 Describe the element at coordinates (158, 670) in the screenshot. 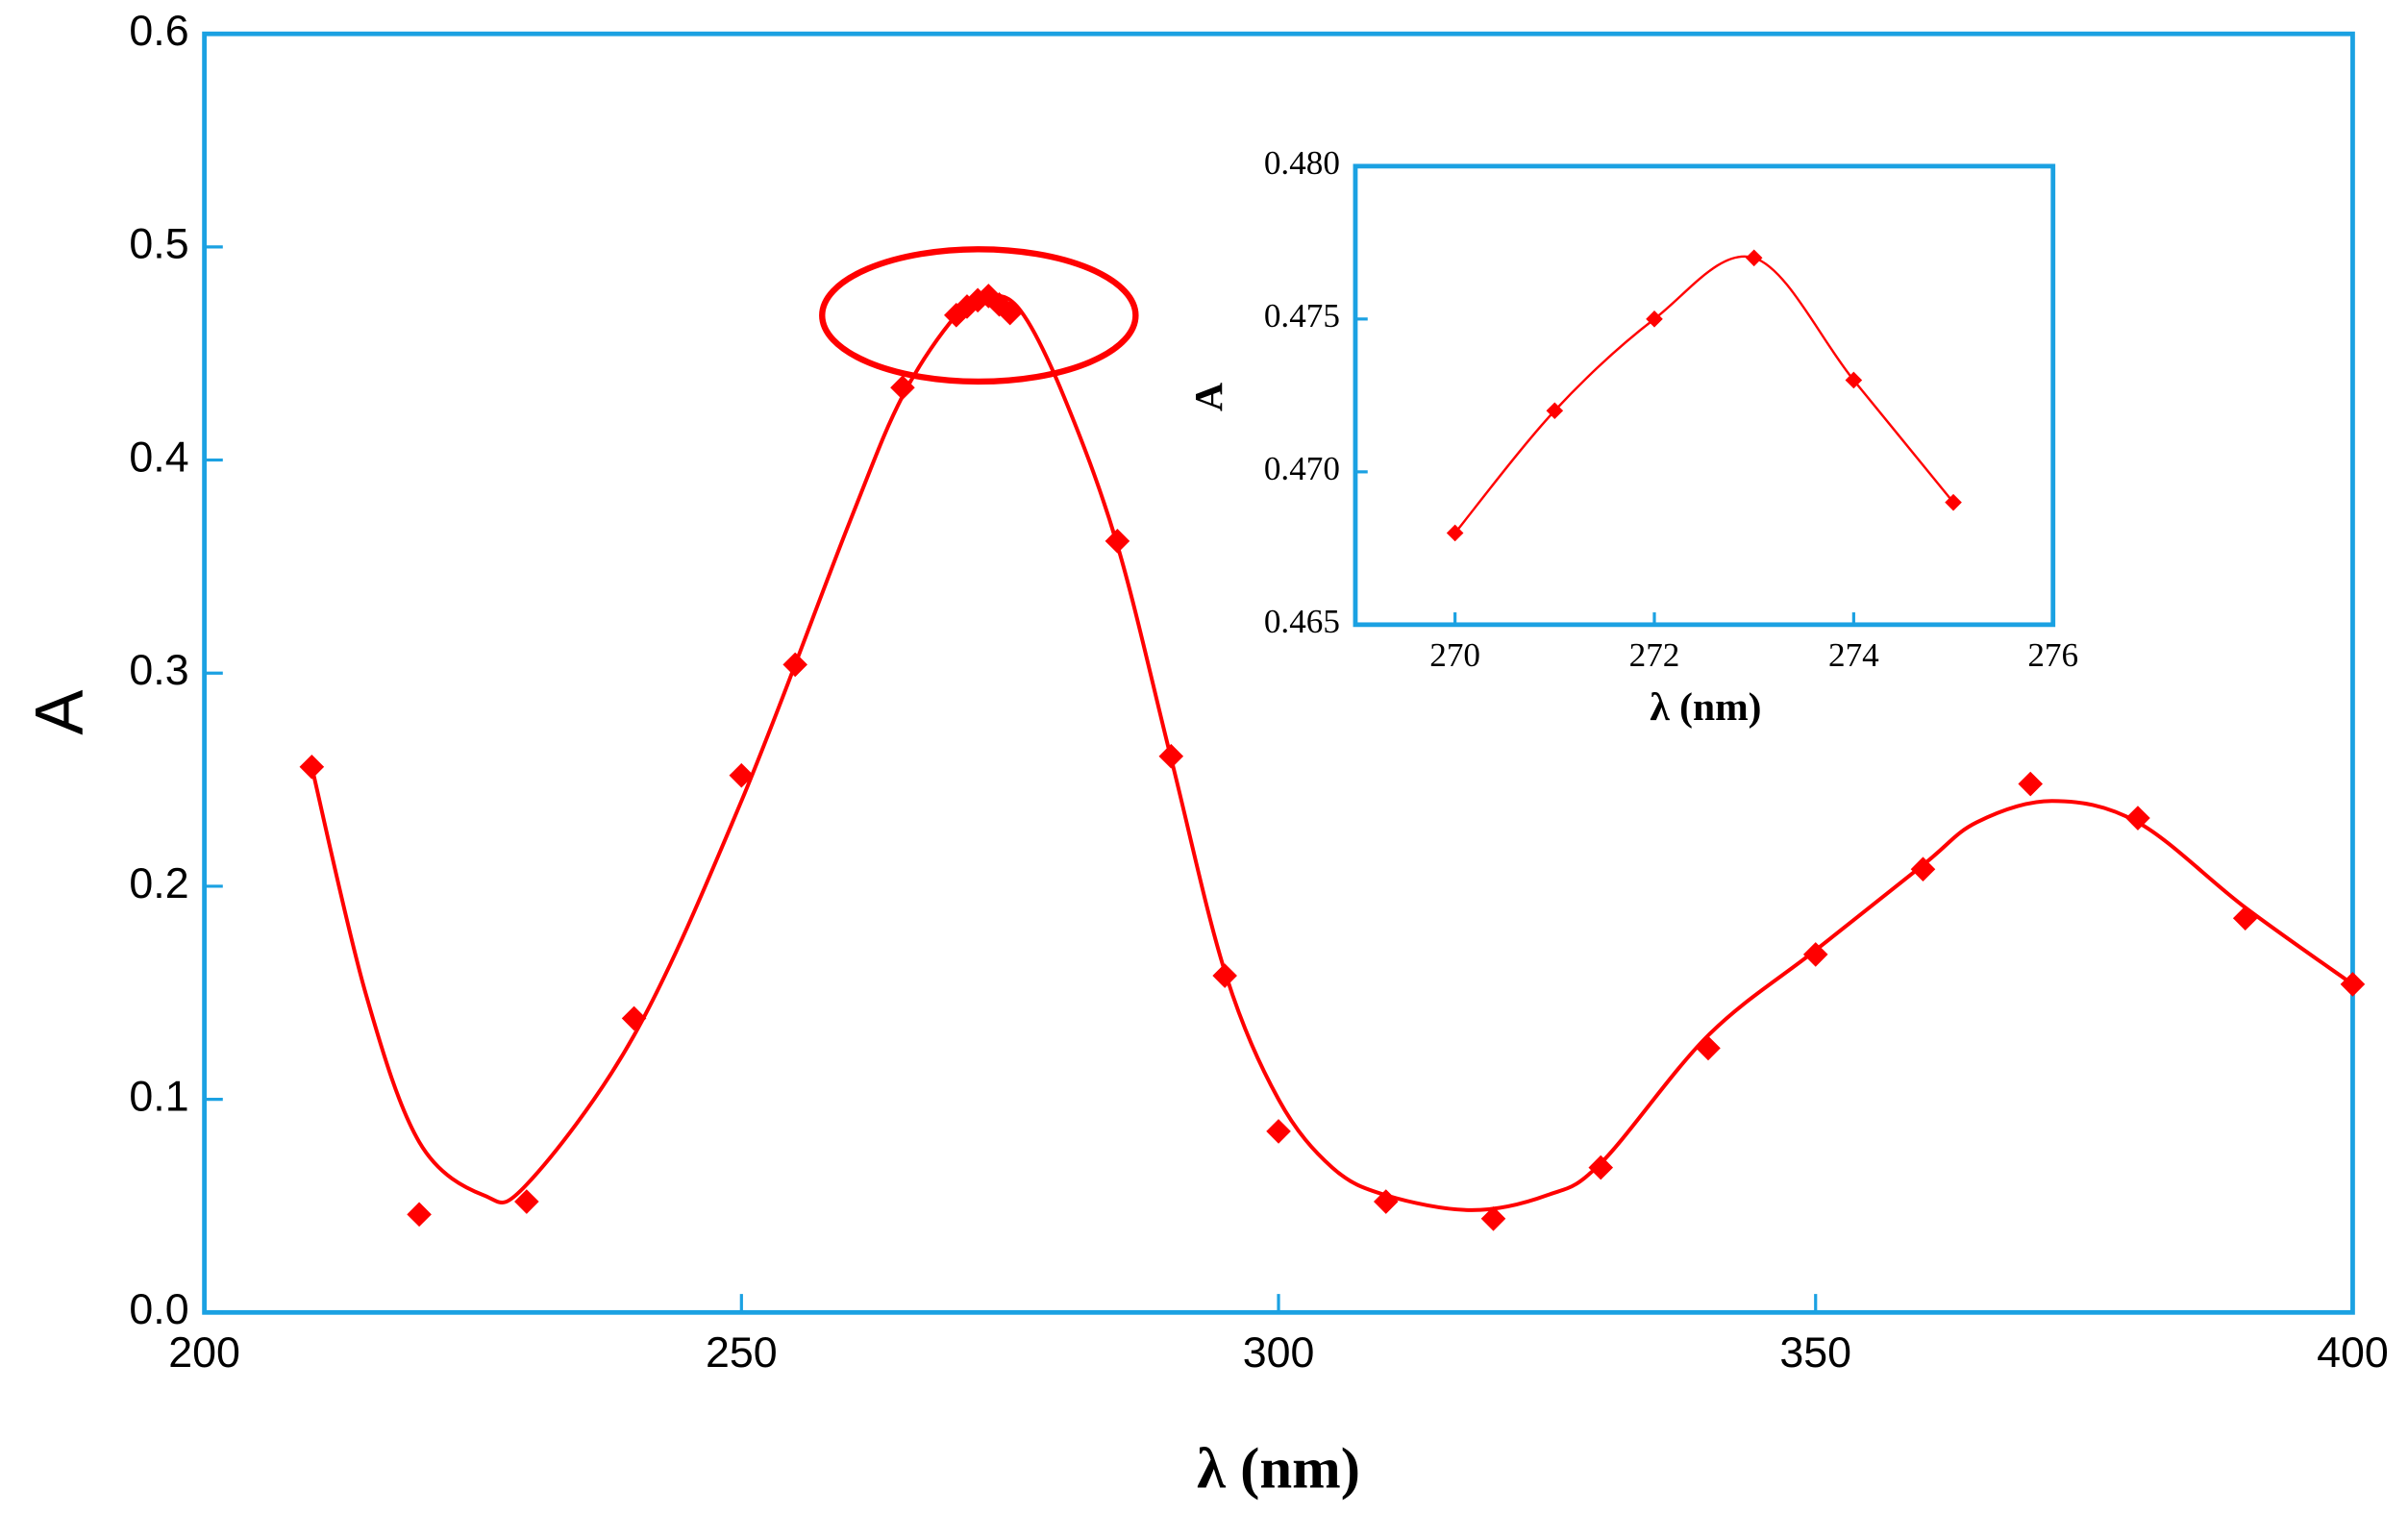

I see `y-tick-label: 0.3` at that location.